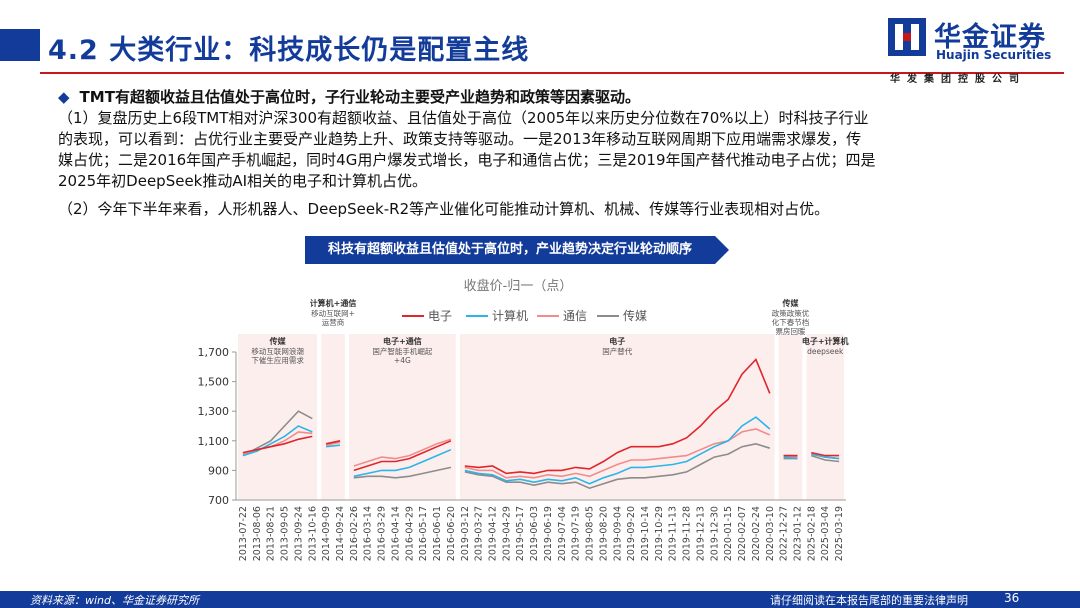 This screenshot has height=608, width=1080. I want to click on page-number: 36, so click(1012, 598).